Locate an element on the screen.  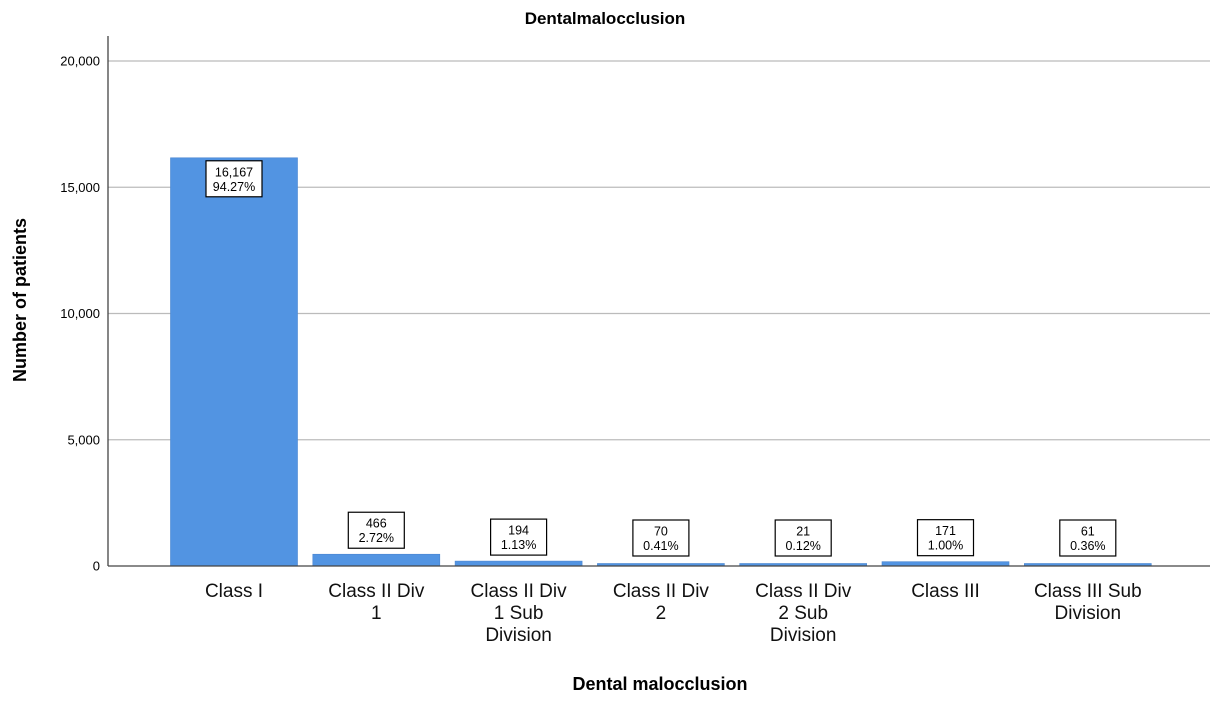
y-tick-label: 20,000 is located at coordinates (80, 61).